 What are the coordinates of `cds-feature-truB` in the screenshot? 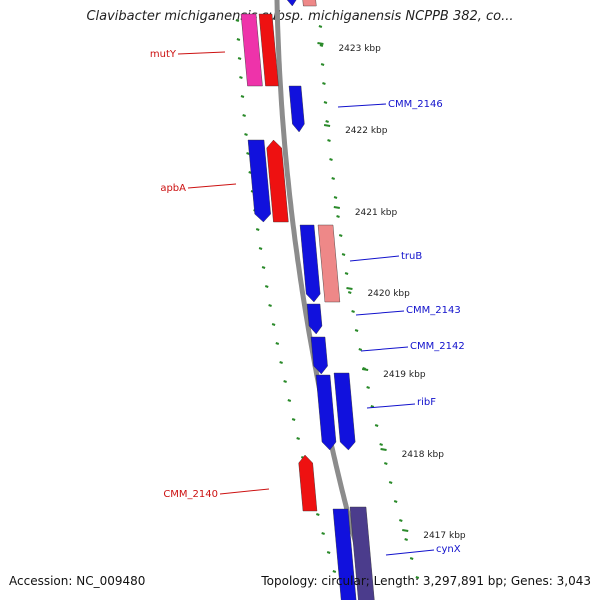 It's located at (329, 263).